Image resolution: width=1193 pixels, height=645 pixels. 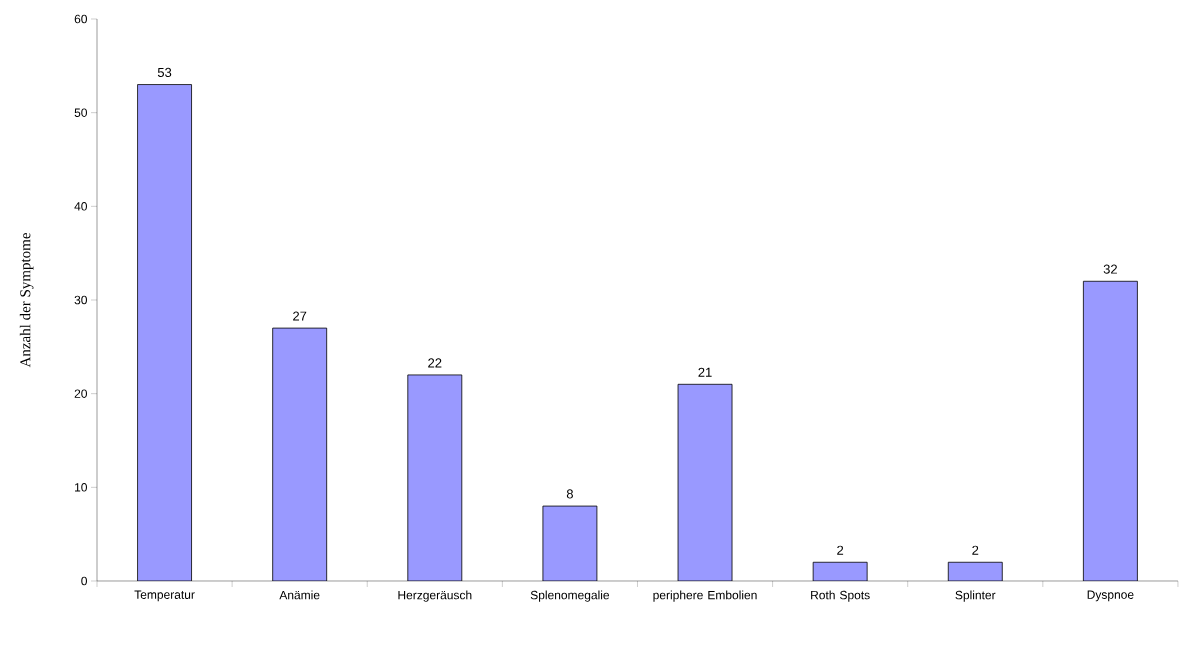 I want to click on y-tick-label: 60, so click(x=80, y=19).